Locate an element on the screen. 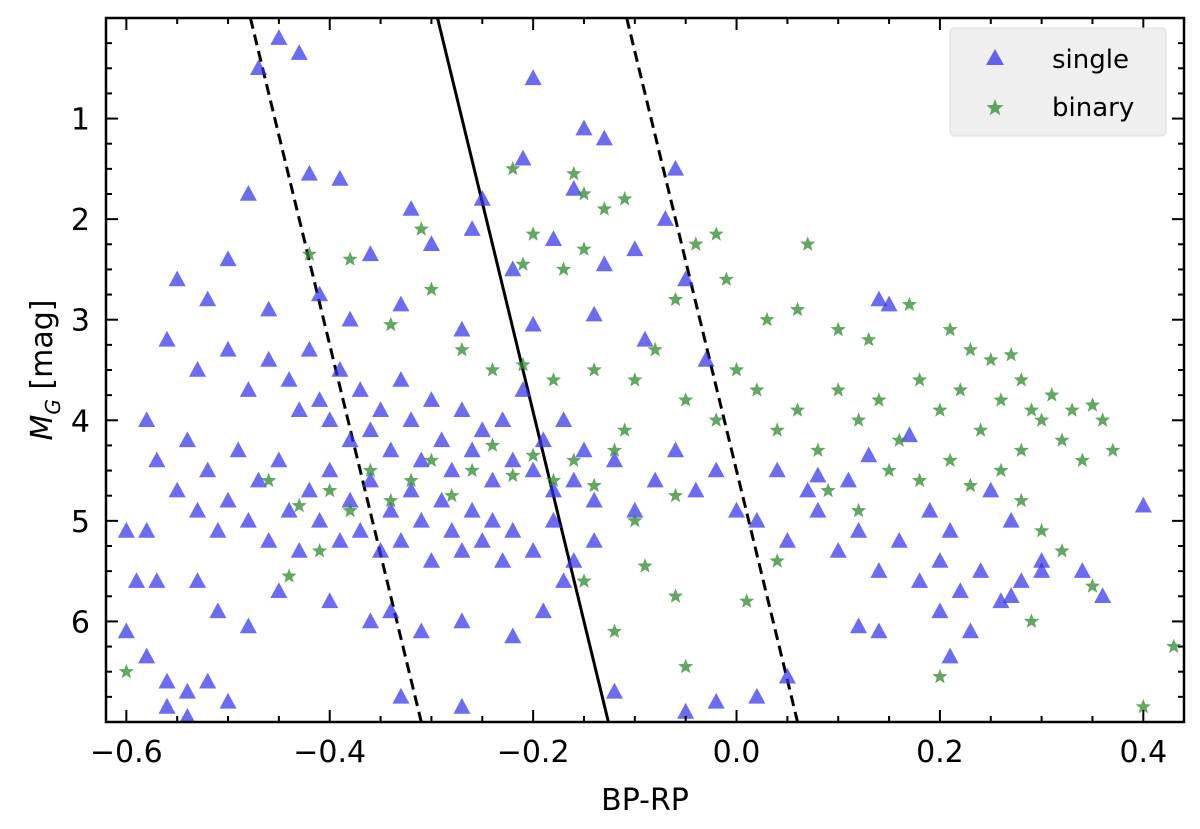 This screenshot has height=829, width=1200. legend: single binary is located at coordinates (1058, 82).